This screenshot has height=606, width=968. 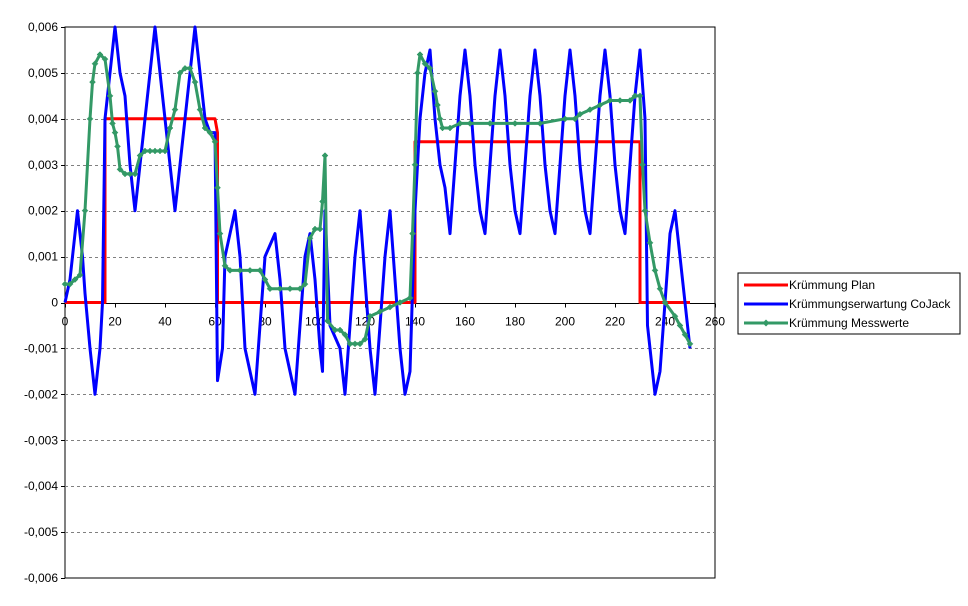 What do you see at coordinates (415, 322) in the screenshot?
I see `x-tick-label: 140` at bounding box center [415, 322].